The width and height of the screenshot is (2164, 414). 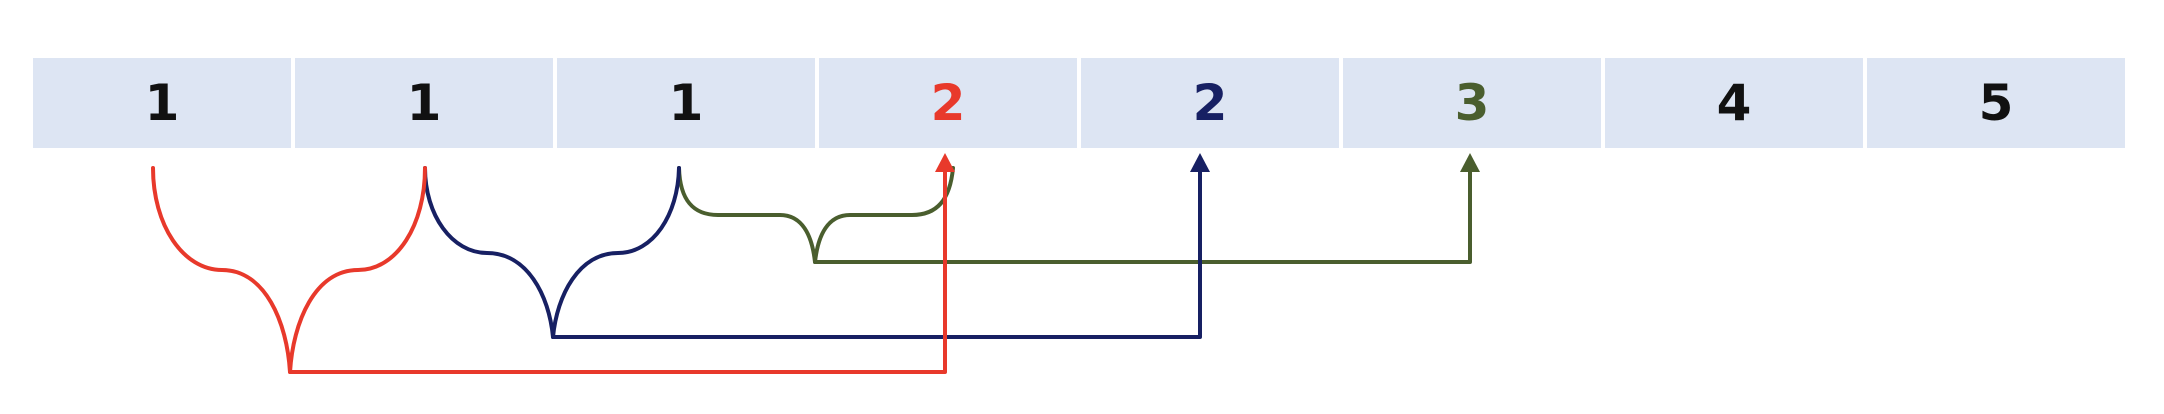 I want to click on red-branch-path, so click(x=289, y=270).